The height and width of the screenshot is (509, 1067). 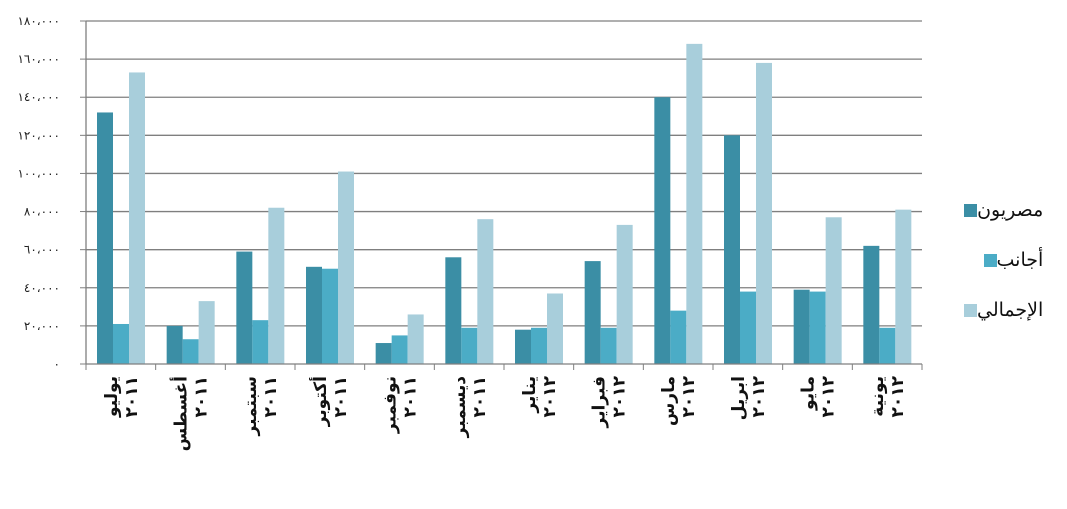 I want to click on x-tick-label-month: مايو, so click(x=809, y=393).